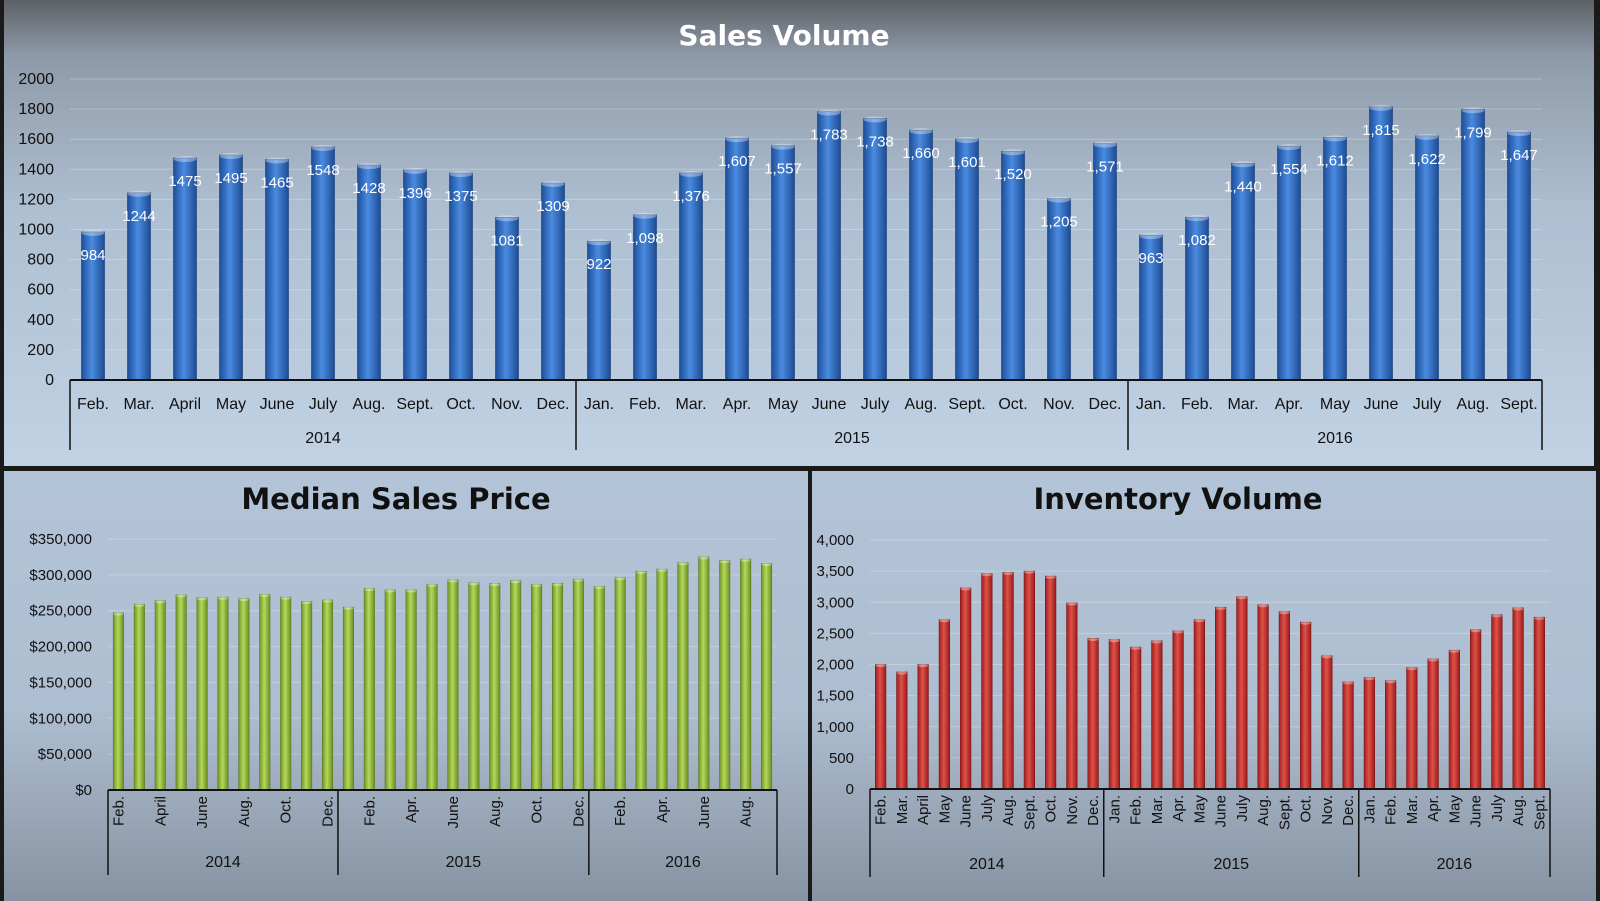 The height and width of the screenshot is (901, 1600). Describe the element at coordinates (1455, 864) in the screenshot. I see `group-label: 2016` at that location.